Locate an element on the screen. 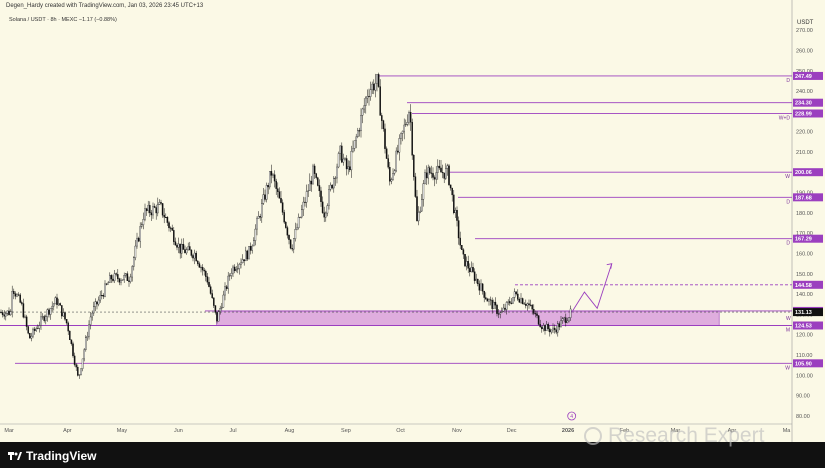 The width and height of the screenshot is (825, 468). level-tag: W is located at coordinates (787, 177).